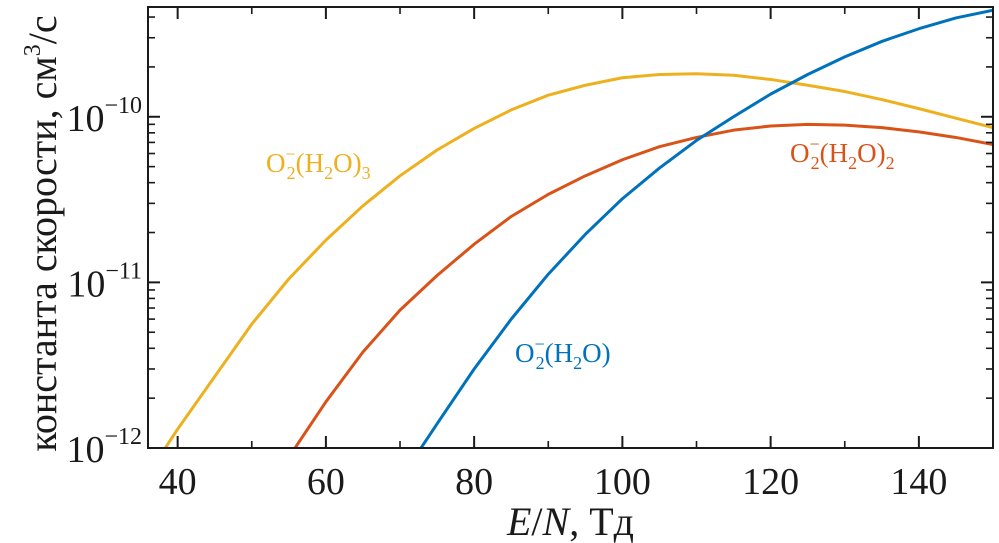  What do you see at coordinates (178, 482) in the screenshot?
I see `x-tick-label: 40` at bounding box center [178, 482].